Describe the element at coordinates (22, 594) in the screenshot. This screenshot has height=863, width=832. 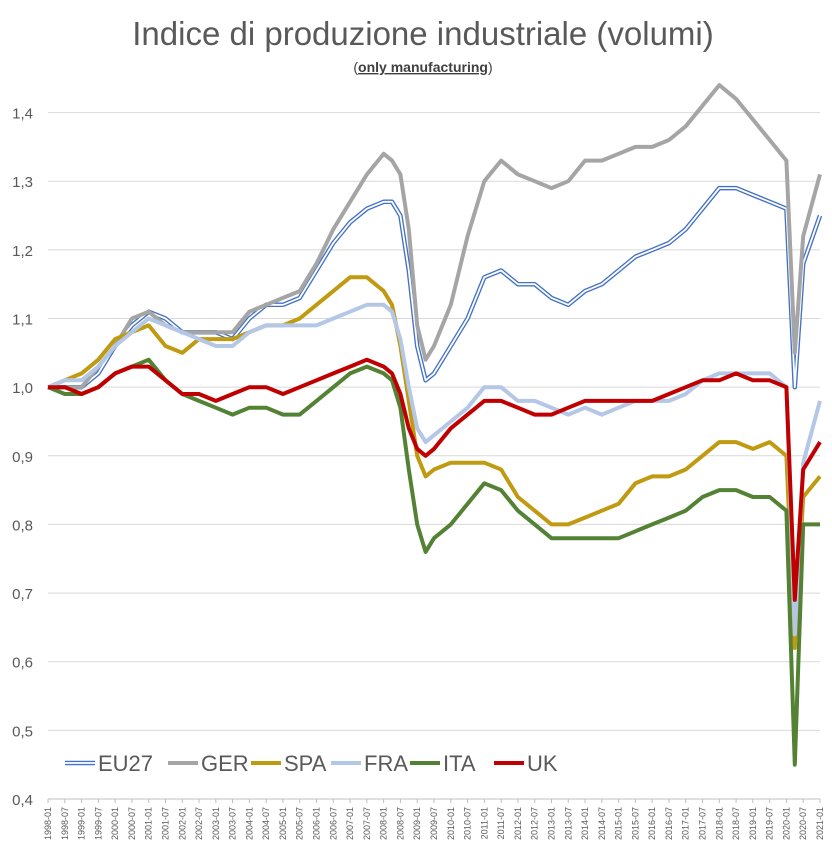
I see `y-tick-label: 0,7` at that location.